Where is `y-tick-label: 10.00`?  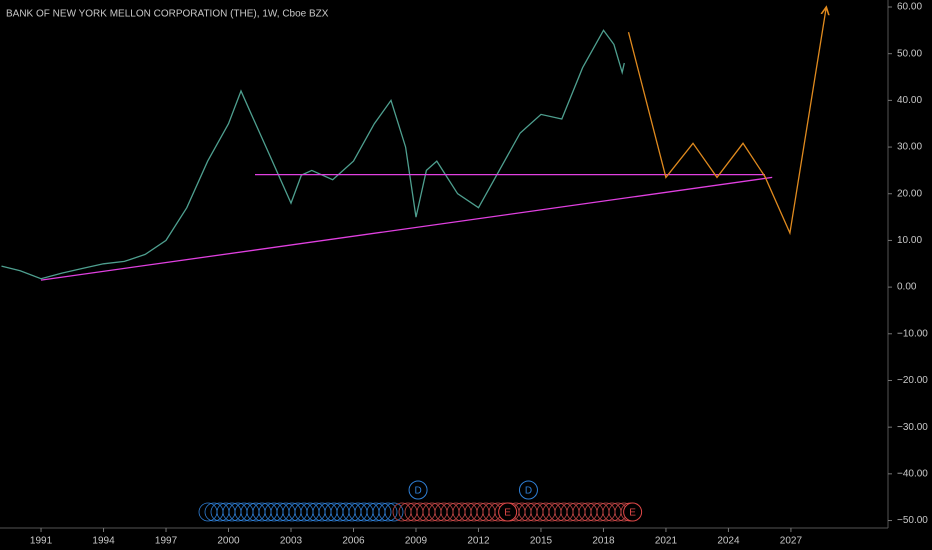 y-tick-label: 10.00 is located at coordinates (909, 240).